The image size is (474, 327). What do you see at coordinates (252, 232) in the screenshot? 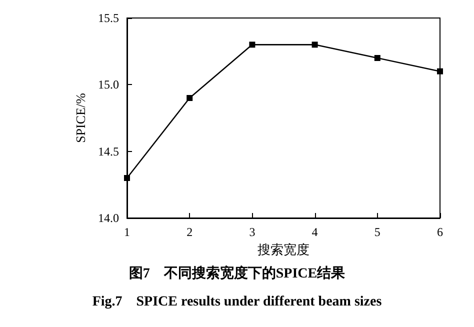
I see `x-tick-label: 3` at bounding box center [252, 232].